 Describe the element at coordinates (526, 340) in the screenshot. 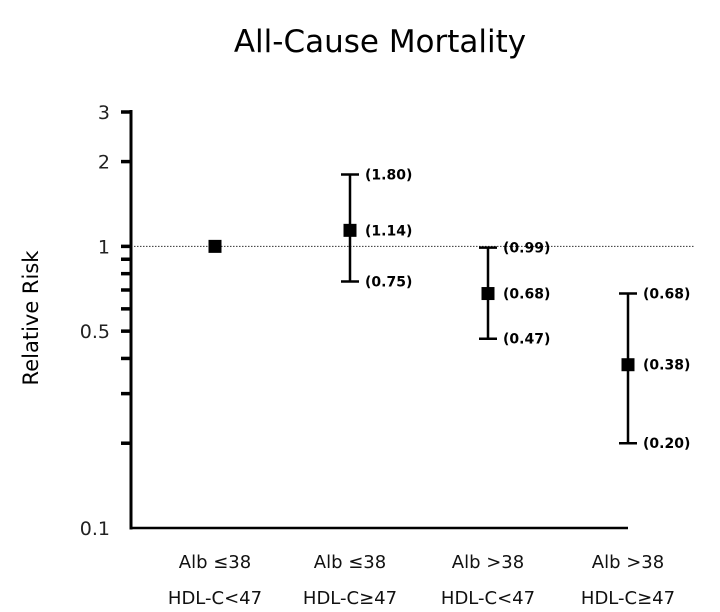

I see `lower-ci-label: (0.47)` at that location.